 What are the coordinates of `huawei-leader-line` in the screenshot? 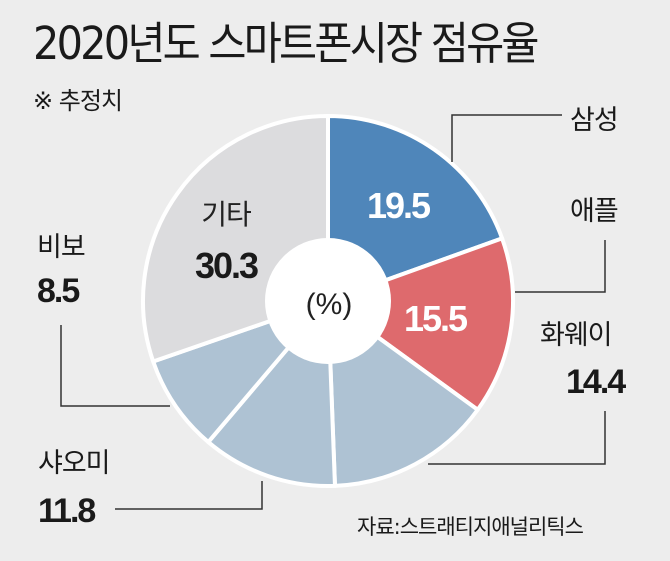 It's located at (517, 438).